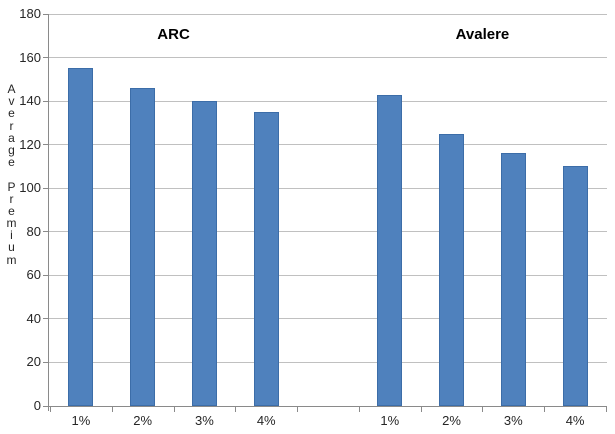 Image resolution: width=615 pixels, height=434 pixels. What do you see at coordinates (48, 212) in the screenshot?
I see `y-axis-line` at bounding box center [48, 212].